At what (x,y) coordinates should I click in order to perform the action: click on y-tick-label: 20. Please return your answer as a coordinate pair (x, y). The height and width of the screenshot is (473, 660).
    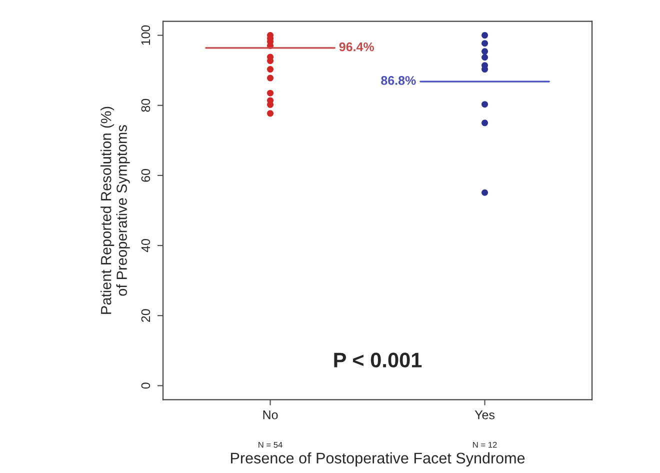
    Looking at the image, I should click on (145, 315).